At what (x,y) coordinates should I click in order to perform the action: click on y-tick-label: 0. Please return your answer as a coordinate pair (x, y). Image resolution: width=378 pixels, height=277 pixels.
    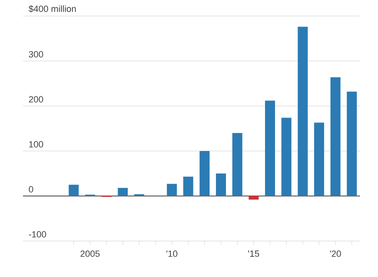
    Looking at the image, I should click on (31, 189).